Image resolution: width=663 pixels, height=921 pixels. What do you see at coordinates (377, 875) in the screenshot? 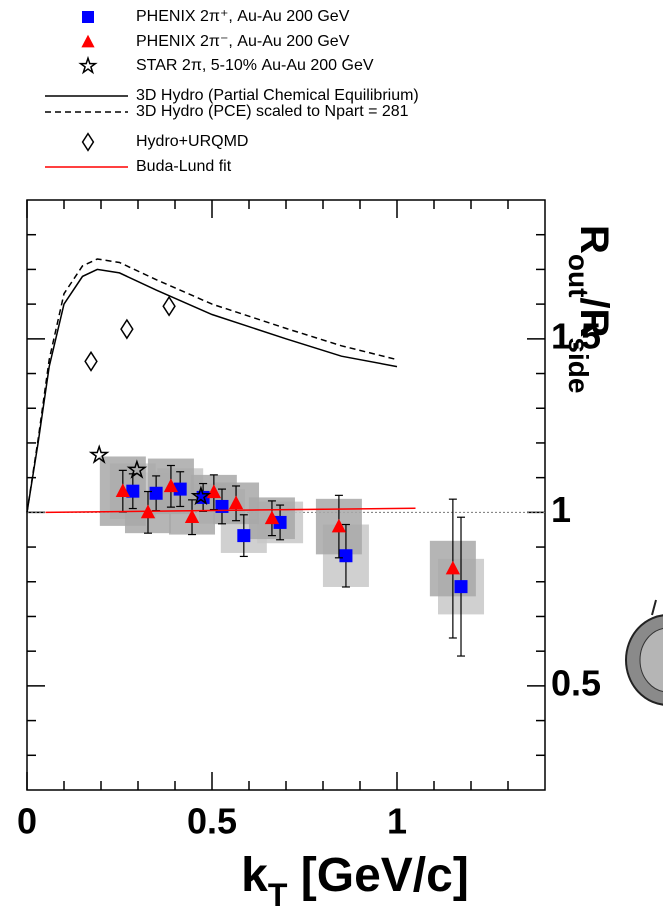
I see `x-label-part: [GeV/c]` at bounding box center [377, 875].